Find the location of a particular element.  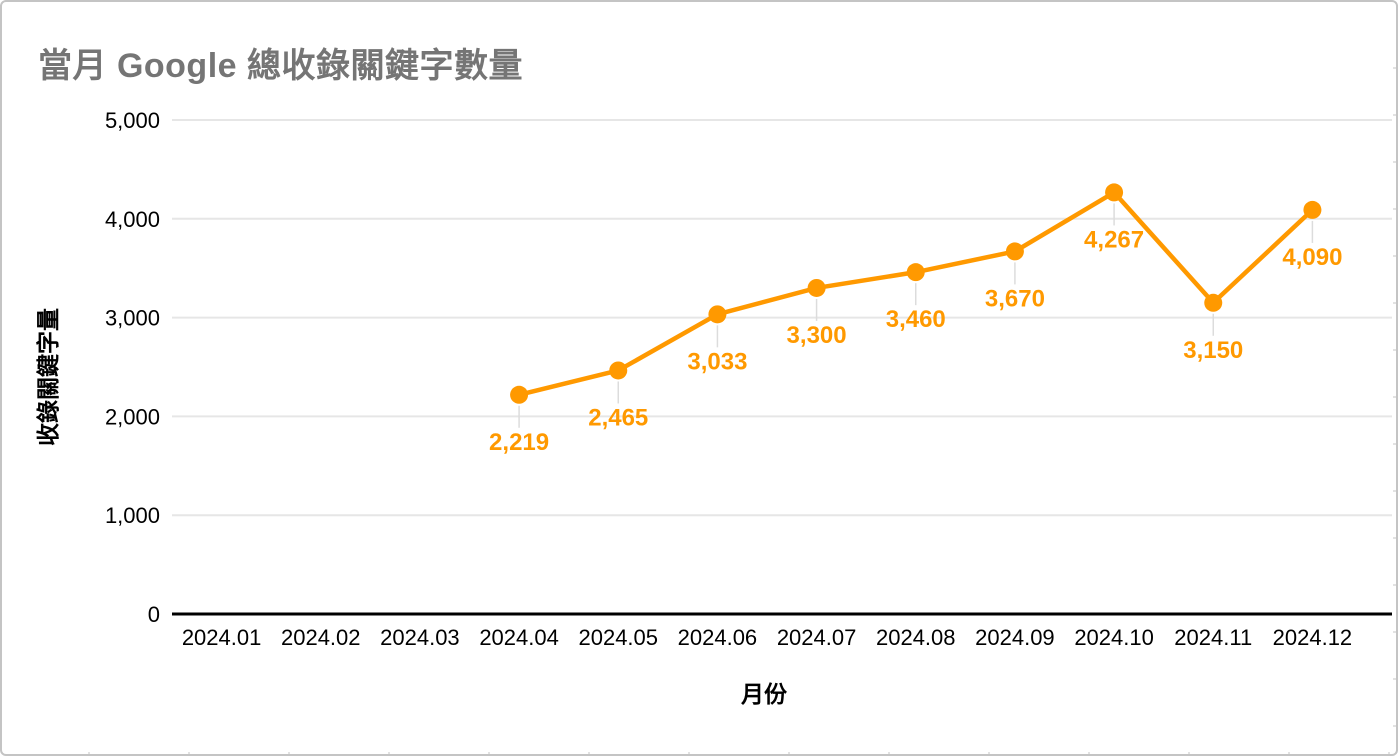

x-tick-label: 2024.01 is located at coordinates (222, 637).